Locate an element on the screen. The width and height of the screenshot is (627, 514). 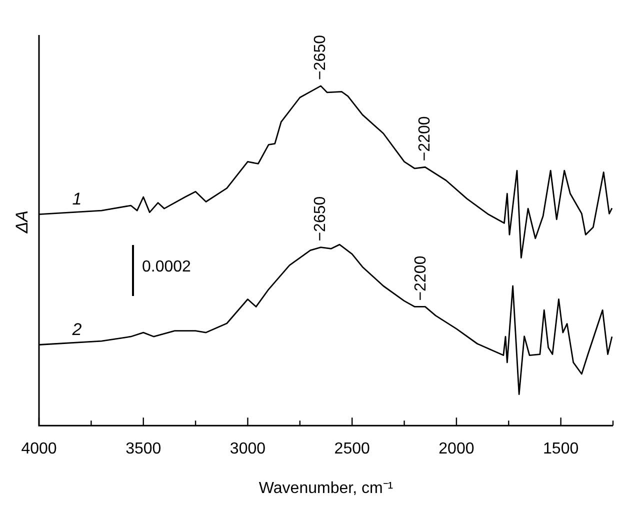
x-tick-label: 2500 is located at coordinates (352, 449).